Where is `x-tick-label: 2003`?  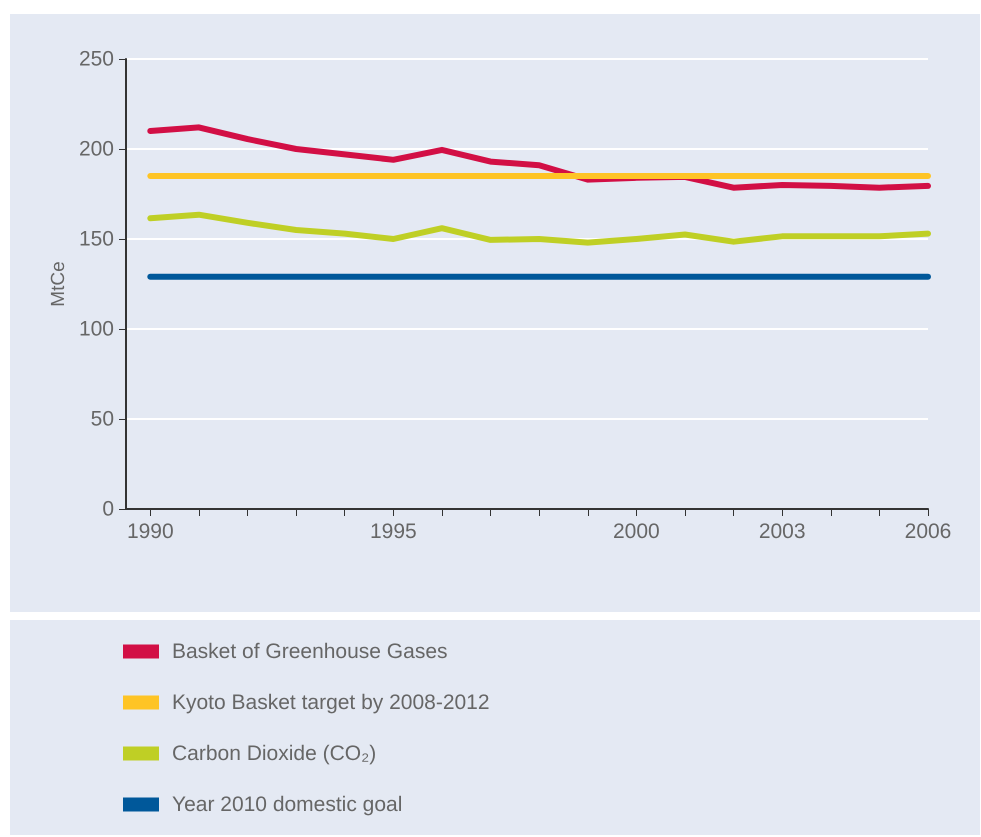 x-tick-label: 2003 is located at coordinates (782, 531).